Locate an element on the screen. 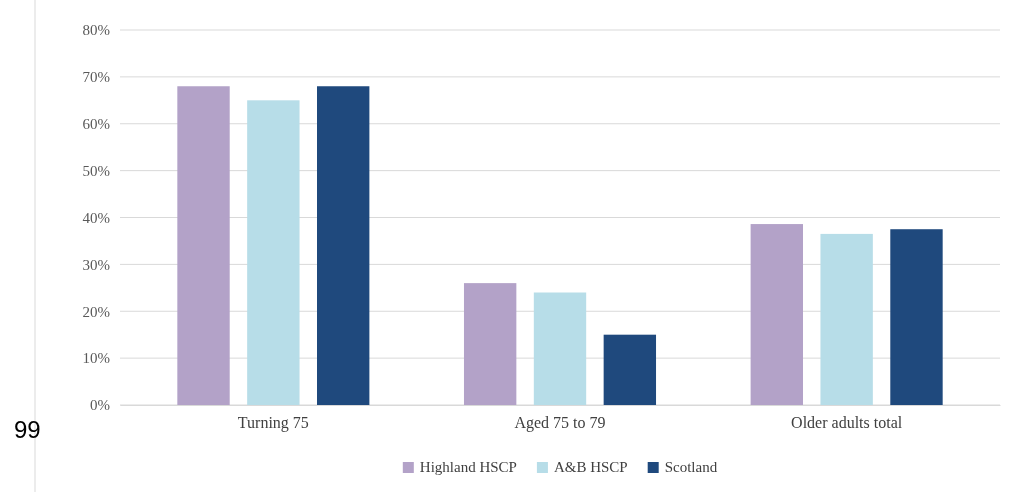 This screenshot has height=492, width=1030. y-tick-label: 20% is located at coordinates (96, 311).